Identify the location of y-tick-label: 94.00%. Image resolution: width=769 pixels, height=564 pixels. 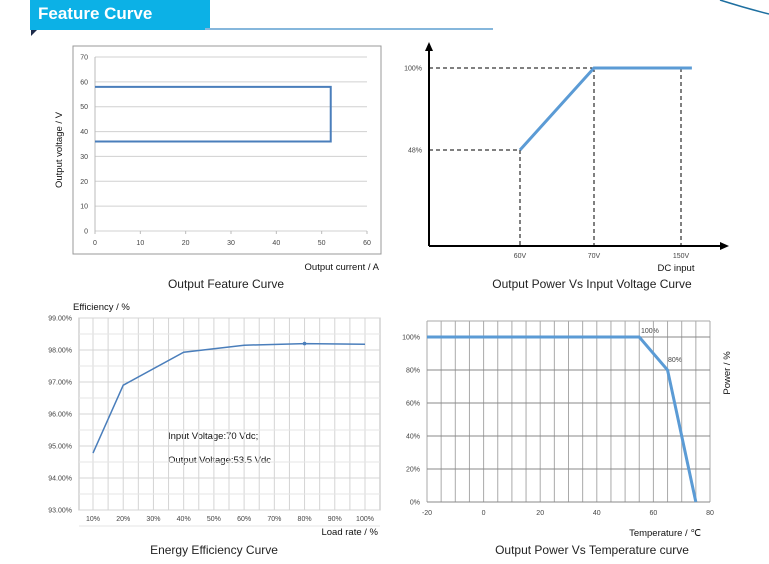
(60, 479).